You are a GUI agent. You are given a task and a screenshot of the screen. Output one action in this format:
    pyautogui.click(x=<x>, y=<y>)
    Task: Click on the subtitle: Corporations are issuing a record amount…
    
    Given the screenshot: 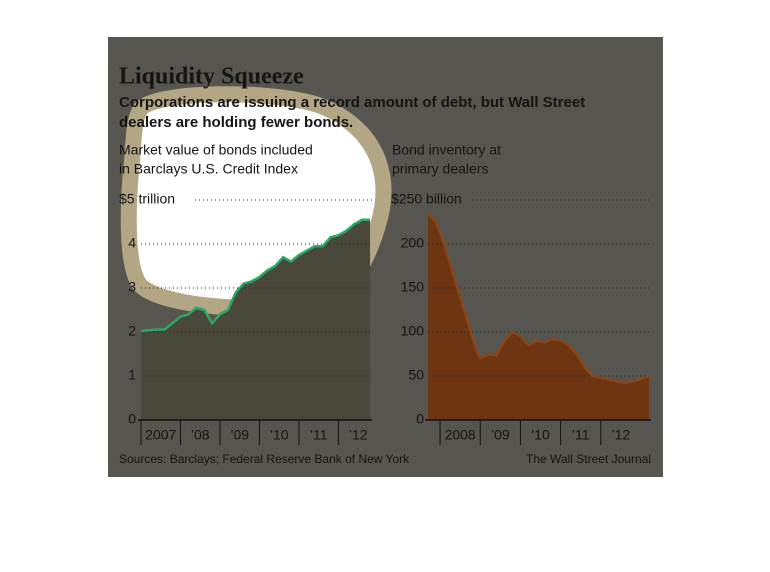 What is the action you would take?
    pyautogui.click(x=352, y=102)
    